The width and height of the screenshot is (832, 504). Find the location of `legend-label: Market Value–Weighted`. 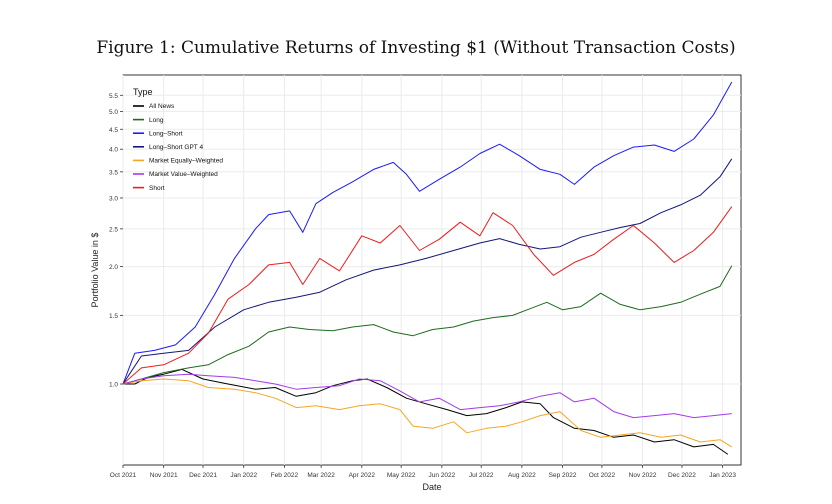

legend-label: Market Value–Weighted is located at coordinates (183, 174).